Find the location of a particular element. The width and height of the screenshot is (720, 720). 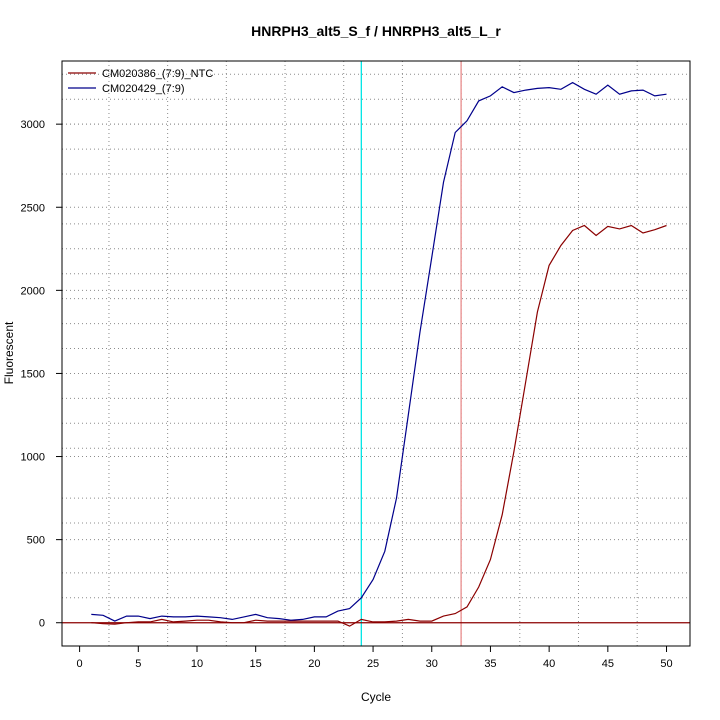

x-tick-label: 30 is located at coordinates (432, 664).